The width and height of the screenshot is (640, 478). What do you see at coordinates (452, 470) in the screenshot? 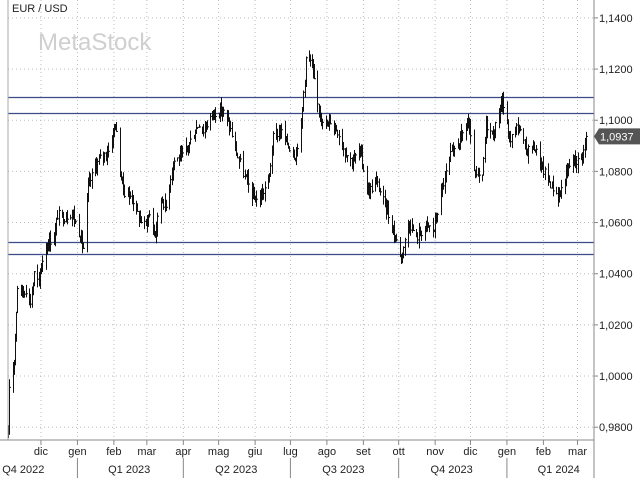
I see `x-quarter-label: Q4 2023` at bounding box center [452, 470].